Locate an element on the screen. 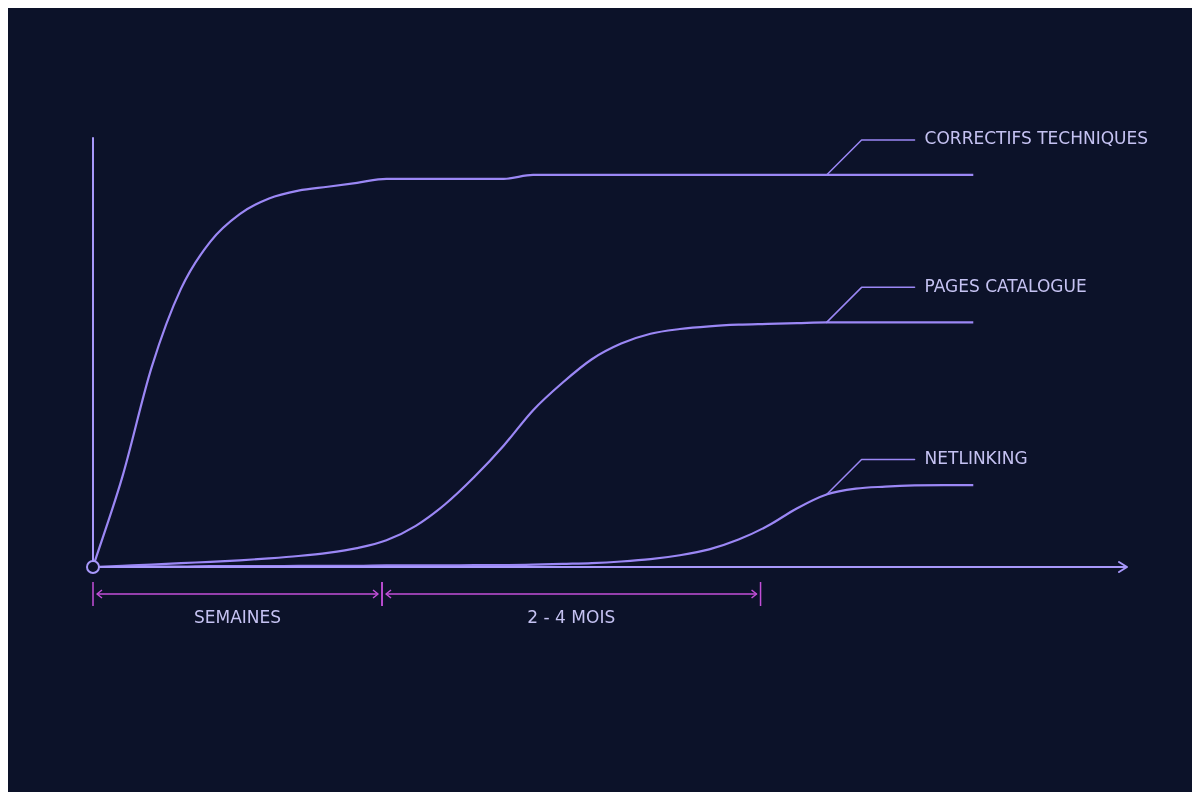  text: 2 - 4 MOIS is located at coordinates (571, 617).